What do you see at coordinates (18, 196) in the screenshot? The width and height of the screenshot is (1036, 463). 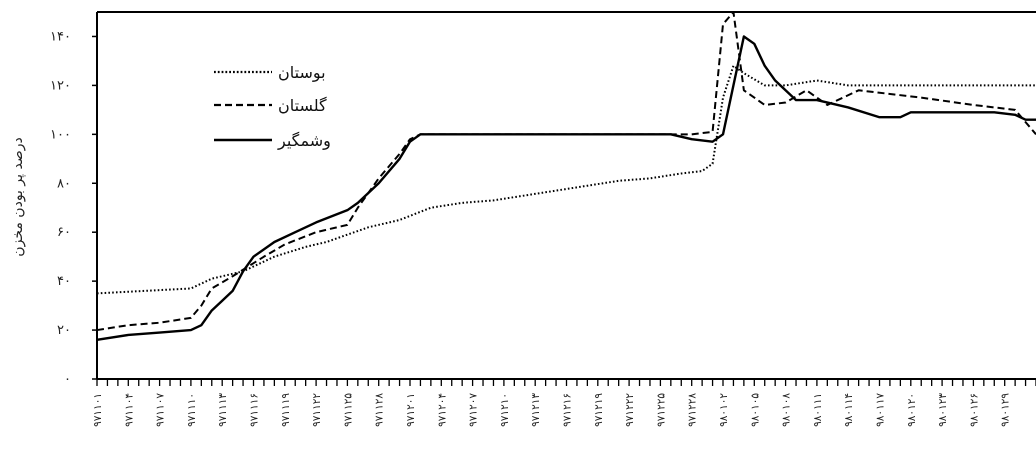 I see `y-axis-label: درصد پر بودن مخزن` at bounding box center [18, 196].